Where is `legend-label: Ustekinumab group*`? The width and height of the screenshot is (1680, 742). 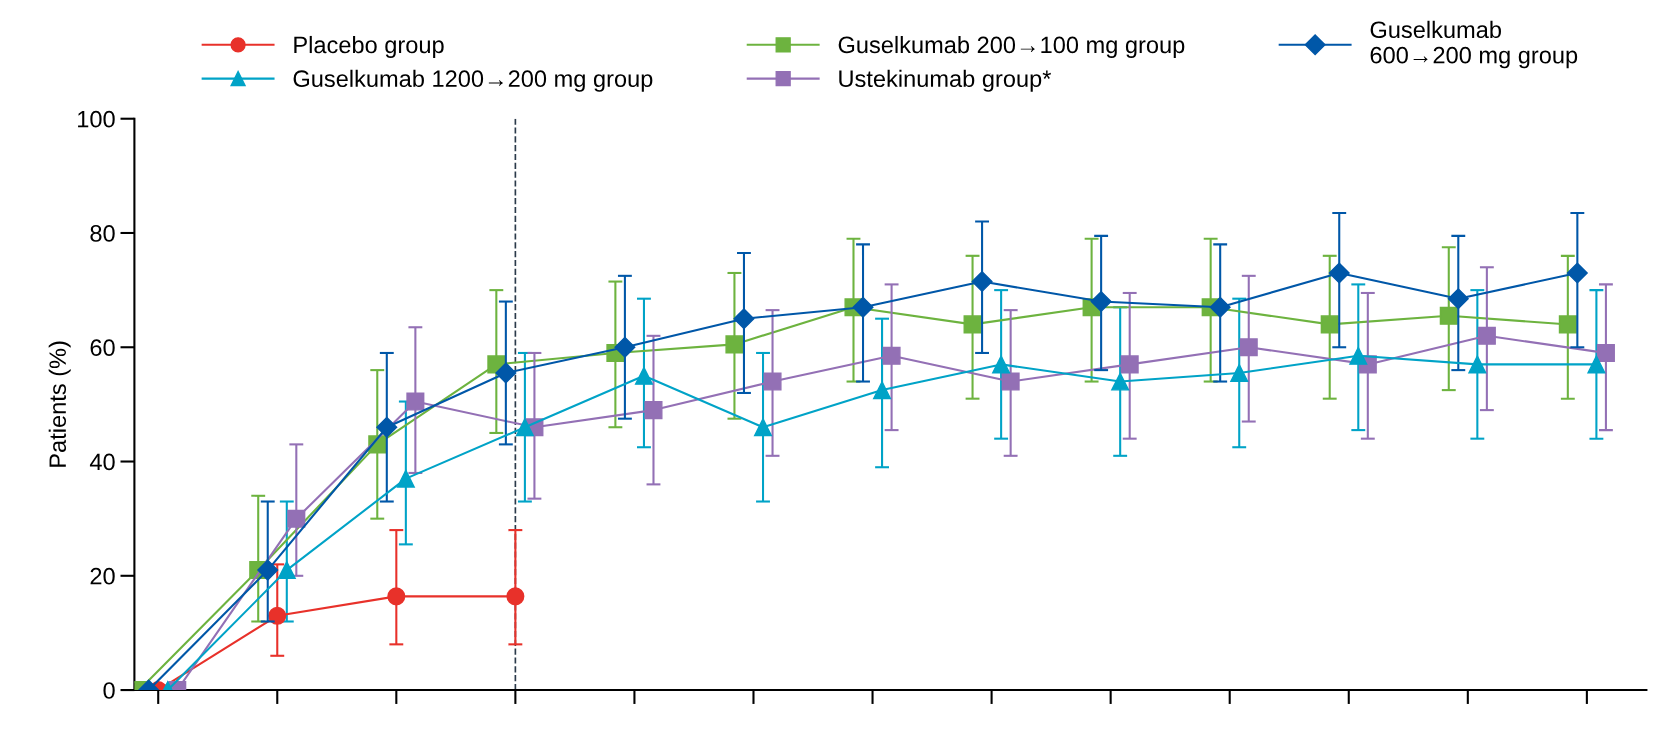 legend-label: Ustekinumab group* is located at coordinates (945, 80).